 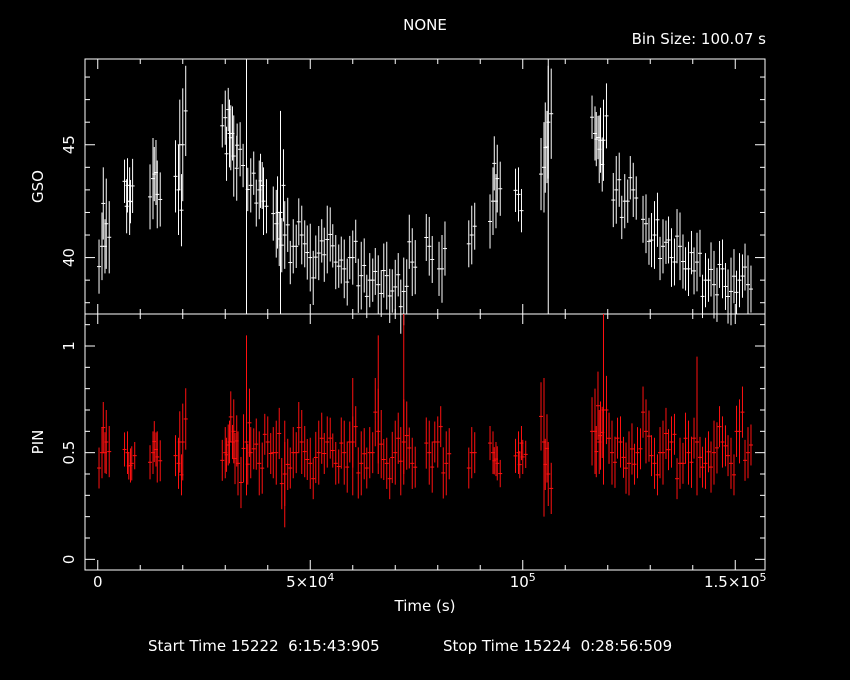 I want to click on y-tick-label: 1, so click(x=69, y=346).